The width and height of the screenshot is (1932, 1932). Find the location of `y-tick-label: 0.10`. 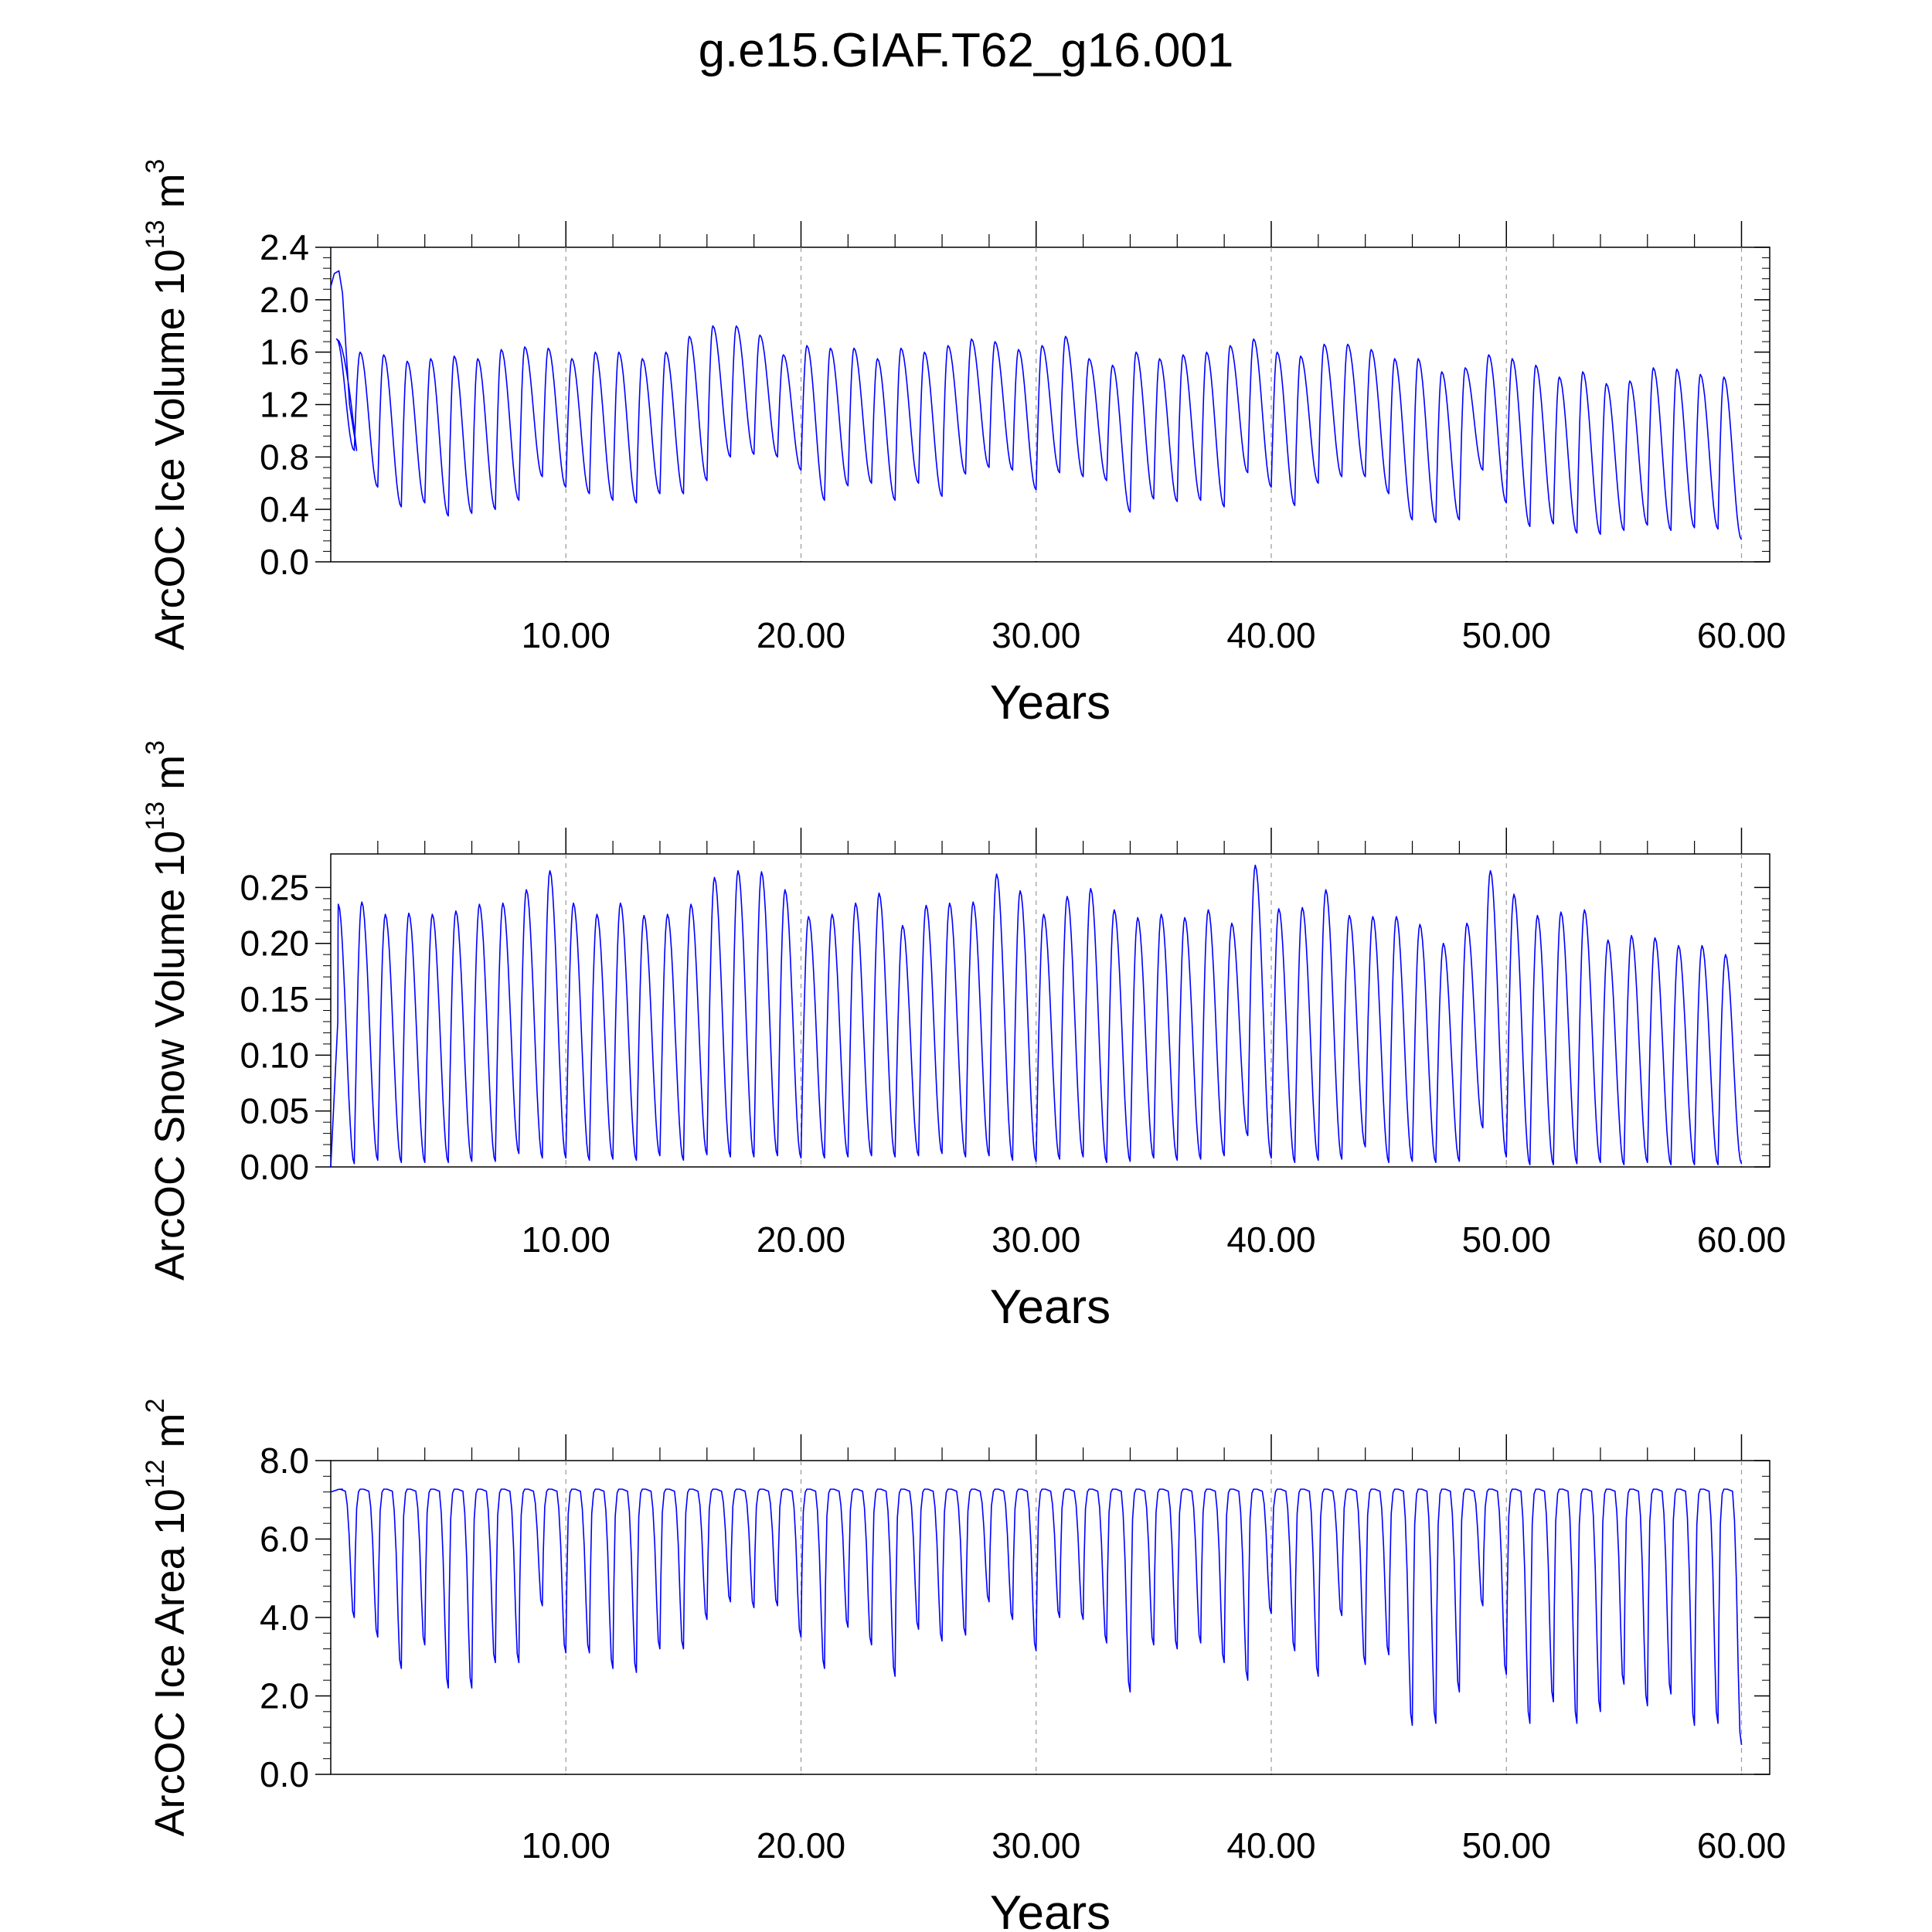

y-tick-label: 0.10 is located at coordinates (275, 1055).